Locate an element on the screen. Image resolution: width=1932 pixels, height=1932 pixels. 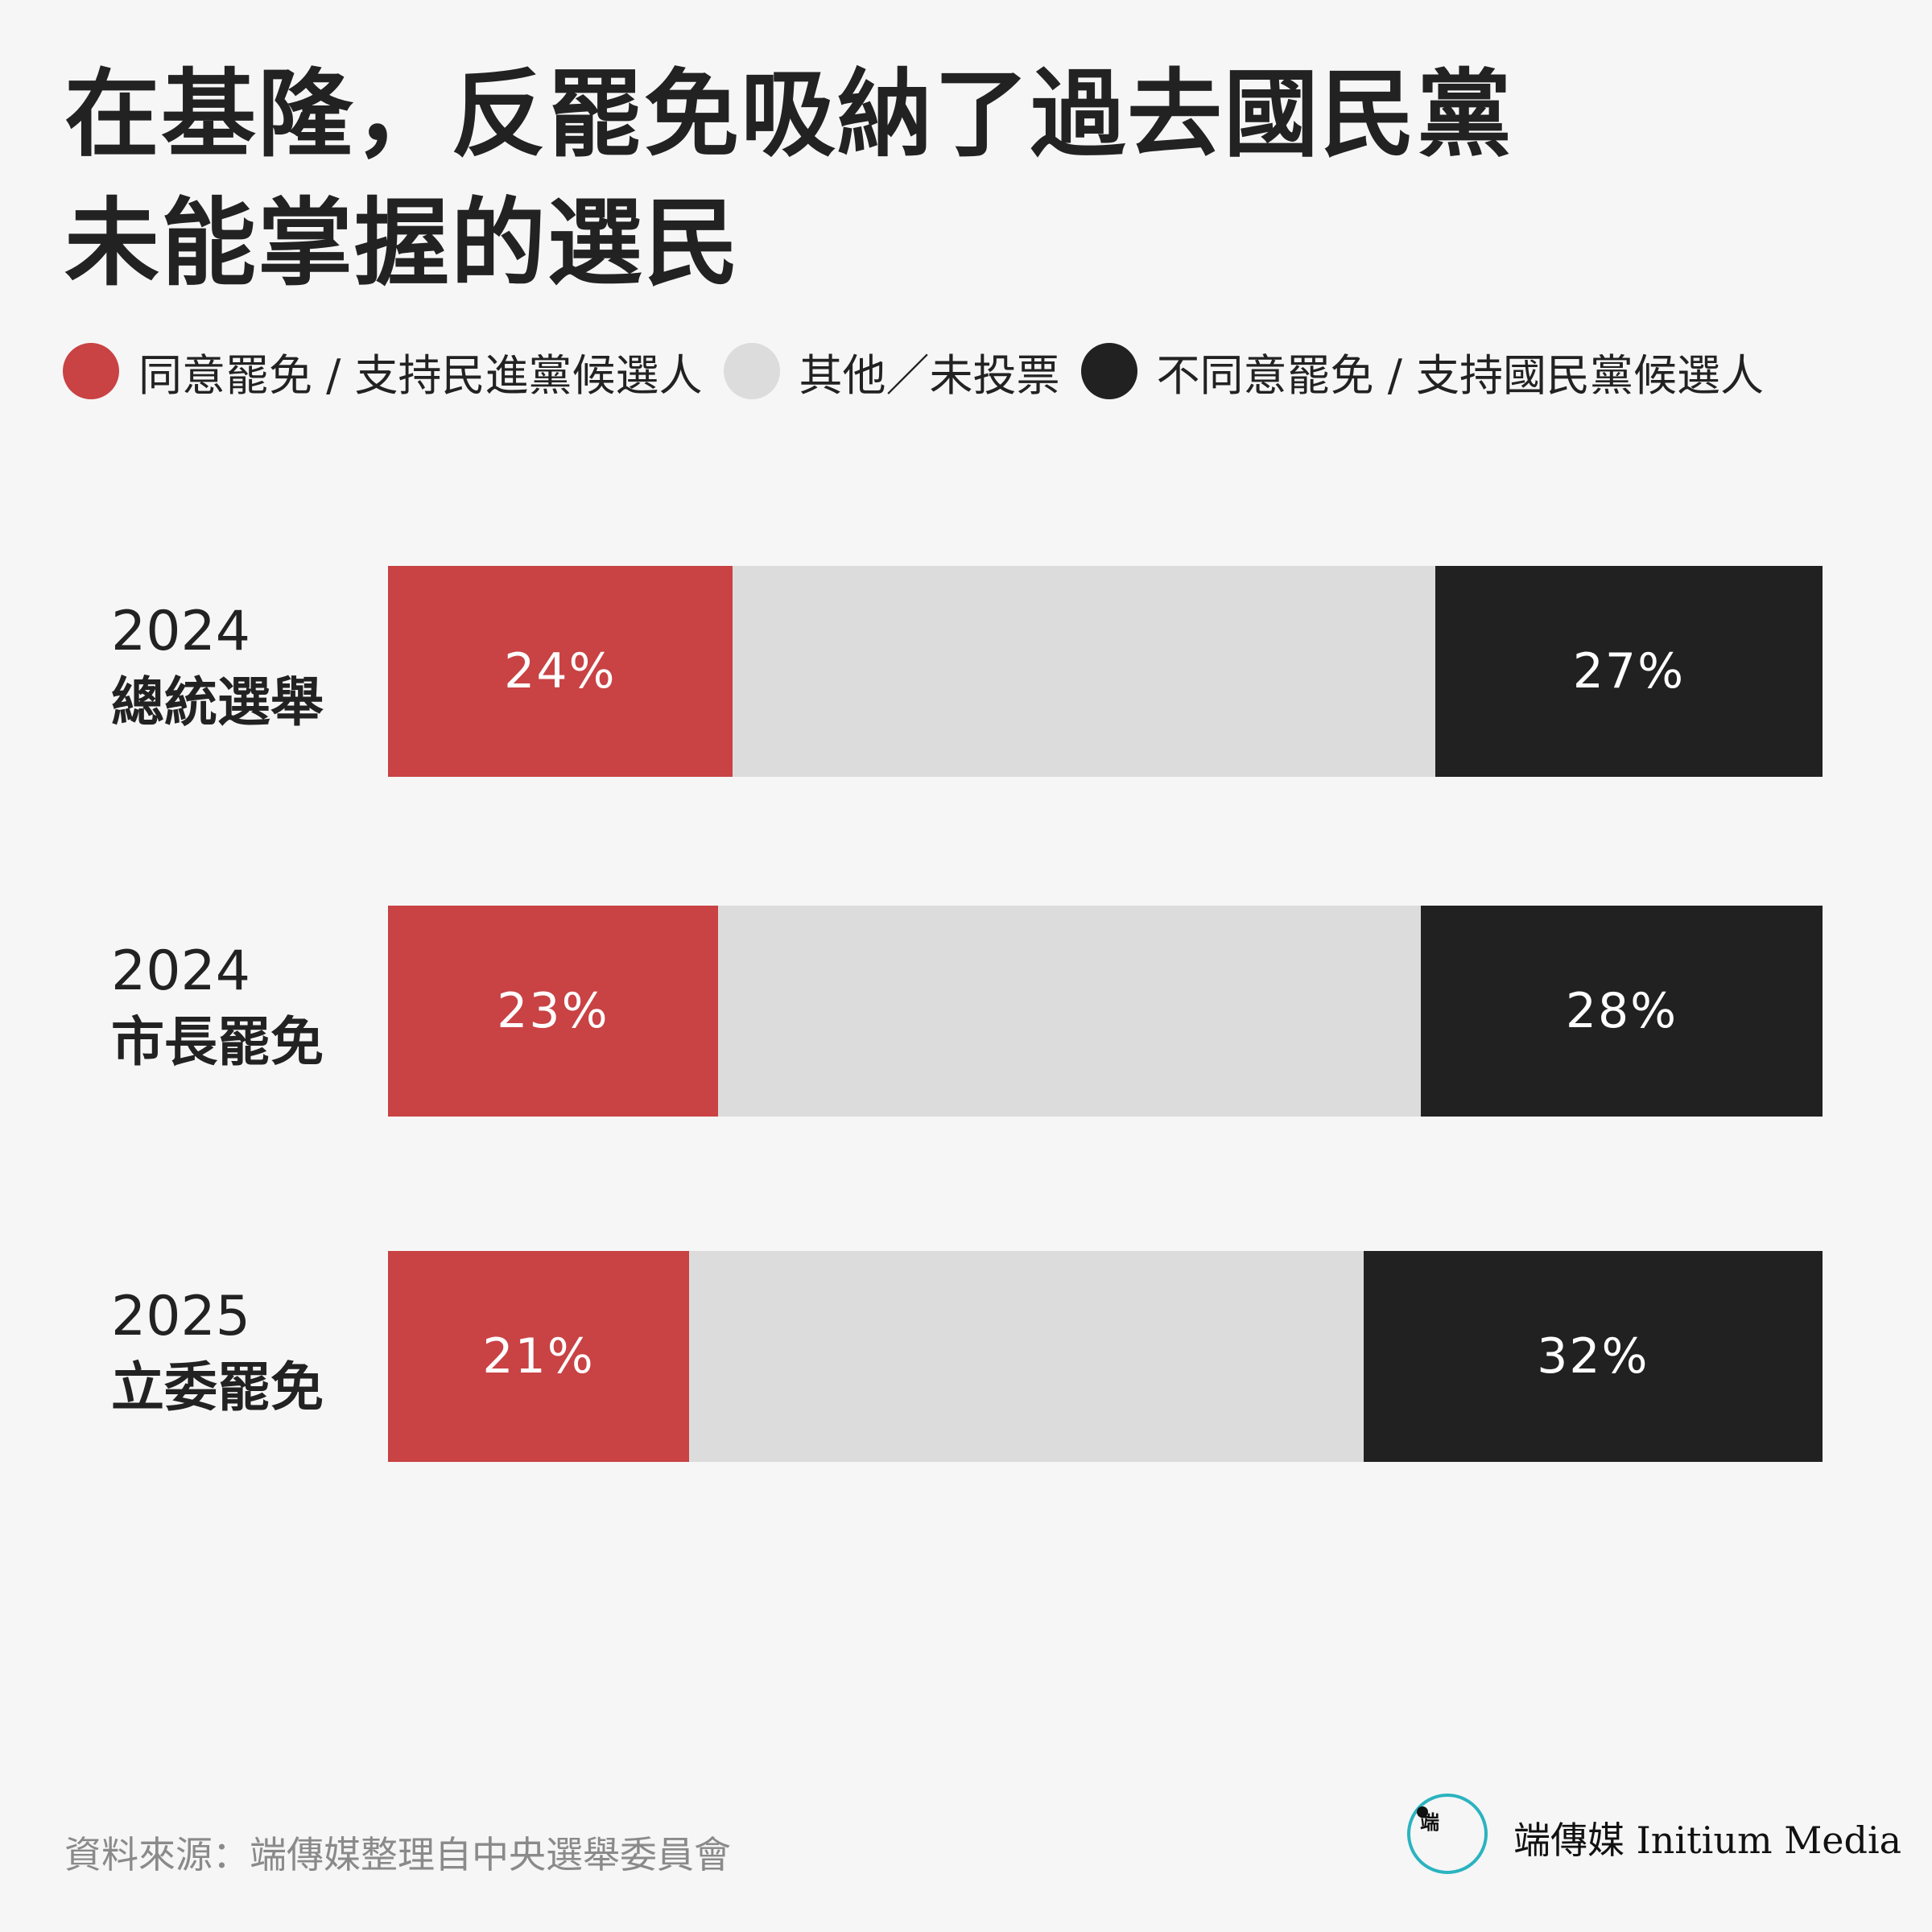
data-label: 24% is located at coordinates (560, 671).